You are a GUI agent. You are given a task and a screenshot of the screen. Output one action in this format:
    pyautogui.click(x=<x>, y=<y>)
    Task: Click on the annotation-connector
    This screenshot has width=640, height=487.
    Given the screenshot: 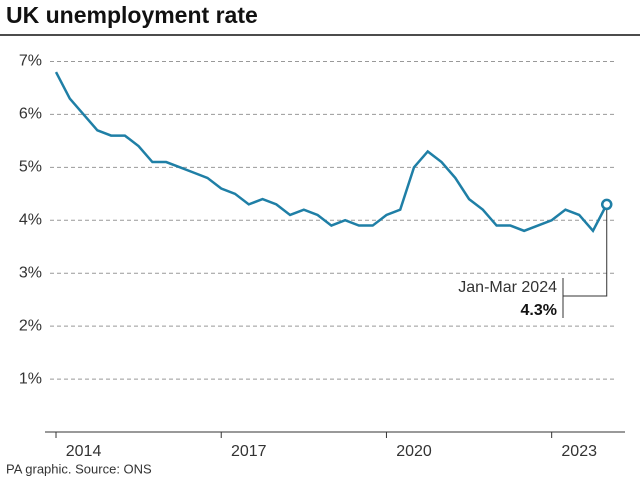 What is the action you would take?
    pyautogui.click(x=585, y=250)
    